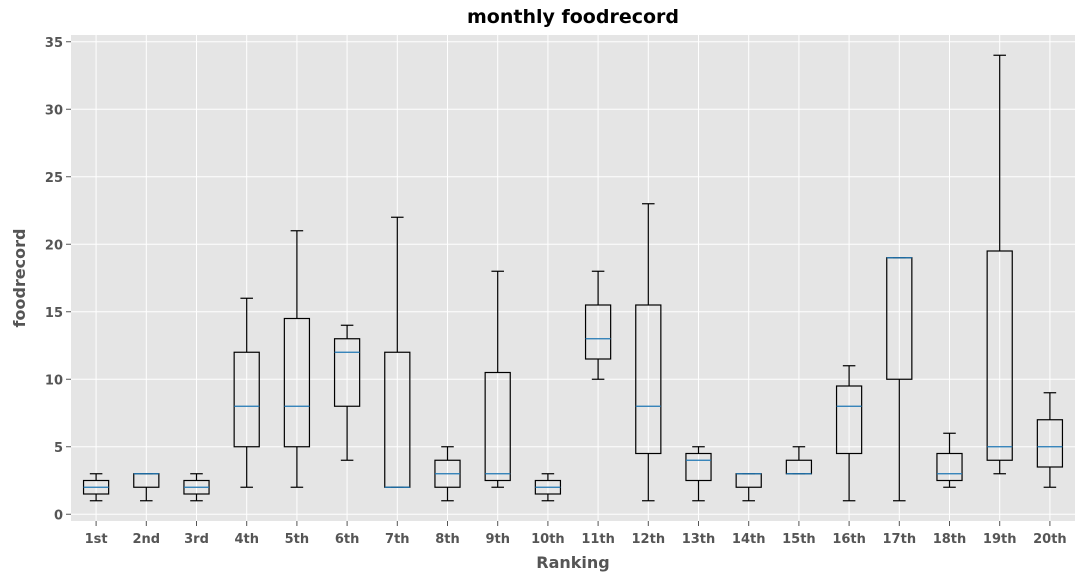 The height and width of the screenshot is (582, 1081). I want to click on box-20th, so click(1050, 440).